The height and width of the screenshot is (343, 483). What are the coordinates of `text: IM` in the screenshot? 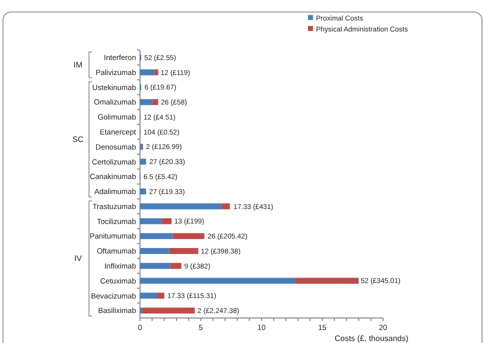 It's located at (78, 65).